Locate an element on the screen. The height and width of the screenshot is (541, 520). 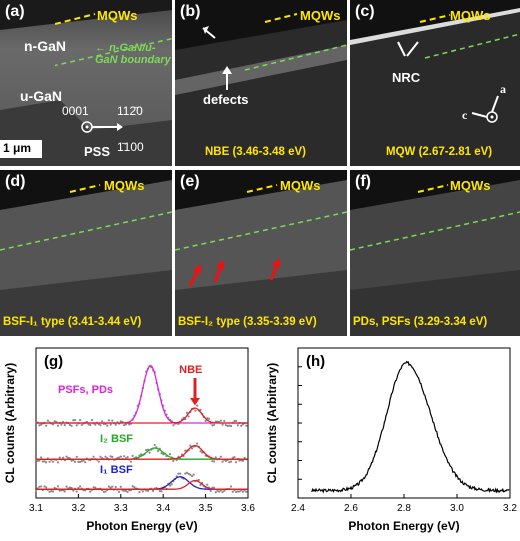
x-tick-label: 2.8 is located at coordinates (404, 508).